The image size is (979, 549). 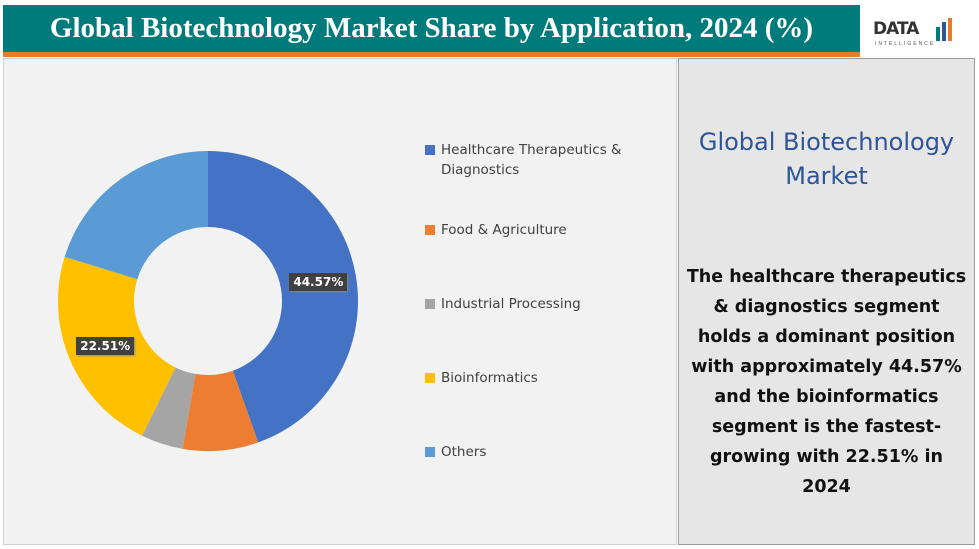 I want to click on logo-subtext: INTELLIGENCE, so click(x=905, y=44).